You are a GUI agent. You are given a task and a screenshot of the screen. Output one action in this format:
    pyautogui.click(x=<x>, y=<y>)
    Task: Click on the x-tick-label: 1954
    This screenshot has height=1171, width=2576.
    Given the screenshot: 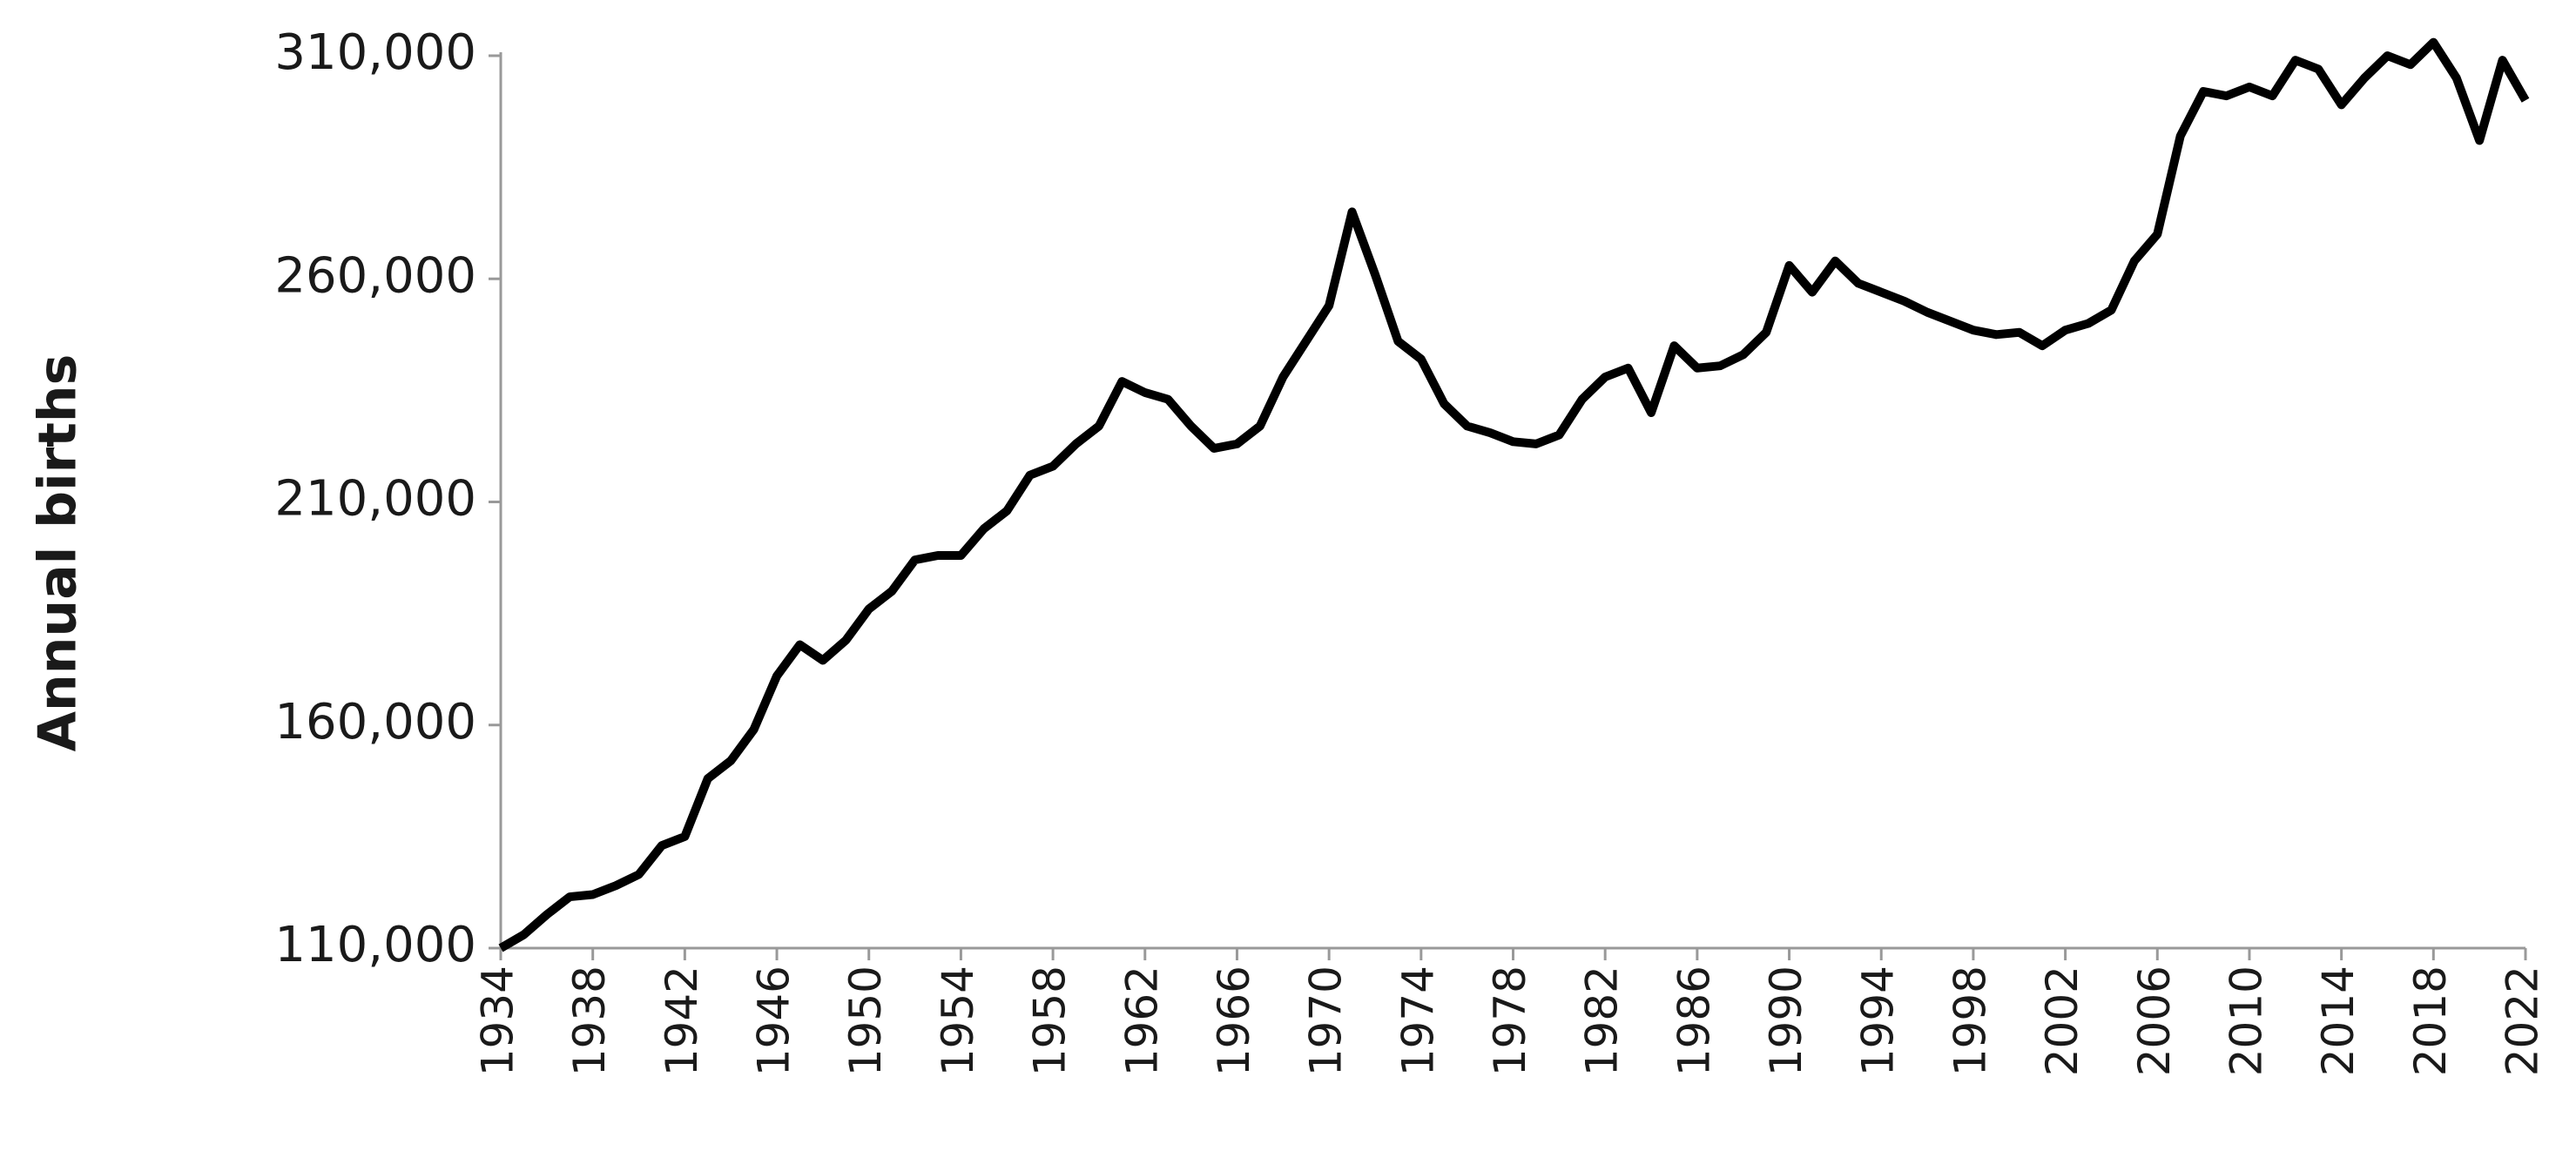 What is the action you would take?
    pyautogui.click(x=958, y=1021)
    